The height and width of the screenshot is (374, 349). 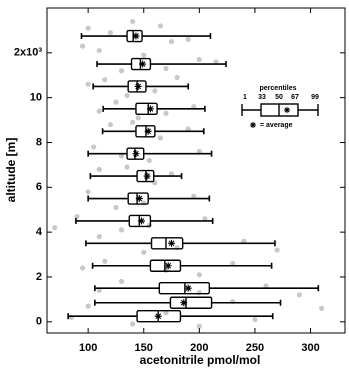 What do you see at coordinates (144, 348) in the screenshot?
I see `x-tick-label: 150` at bounding box center [144, 348].